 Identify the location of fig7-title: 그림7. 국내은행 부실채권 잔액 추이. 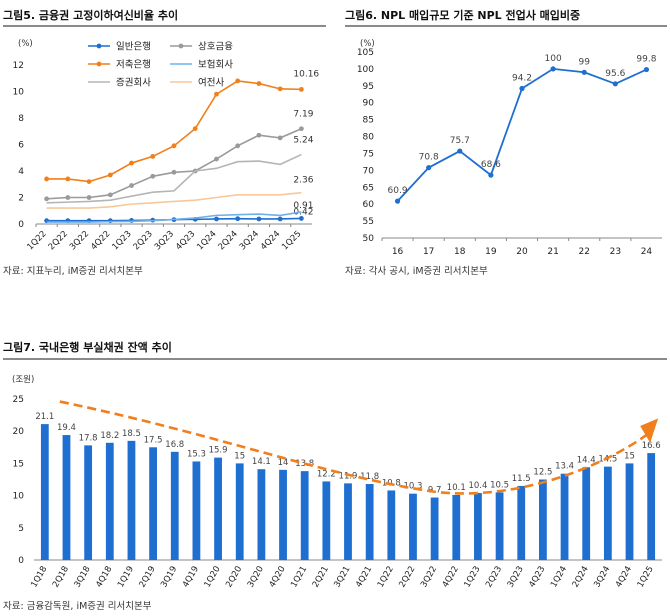
(87, 347).